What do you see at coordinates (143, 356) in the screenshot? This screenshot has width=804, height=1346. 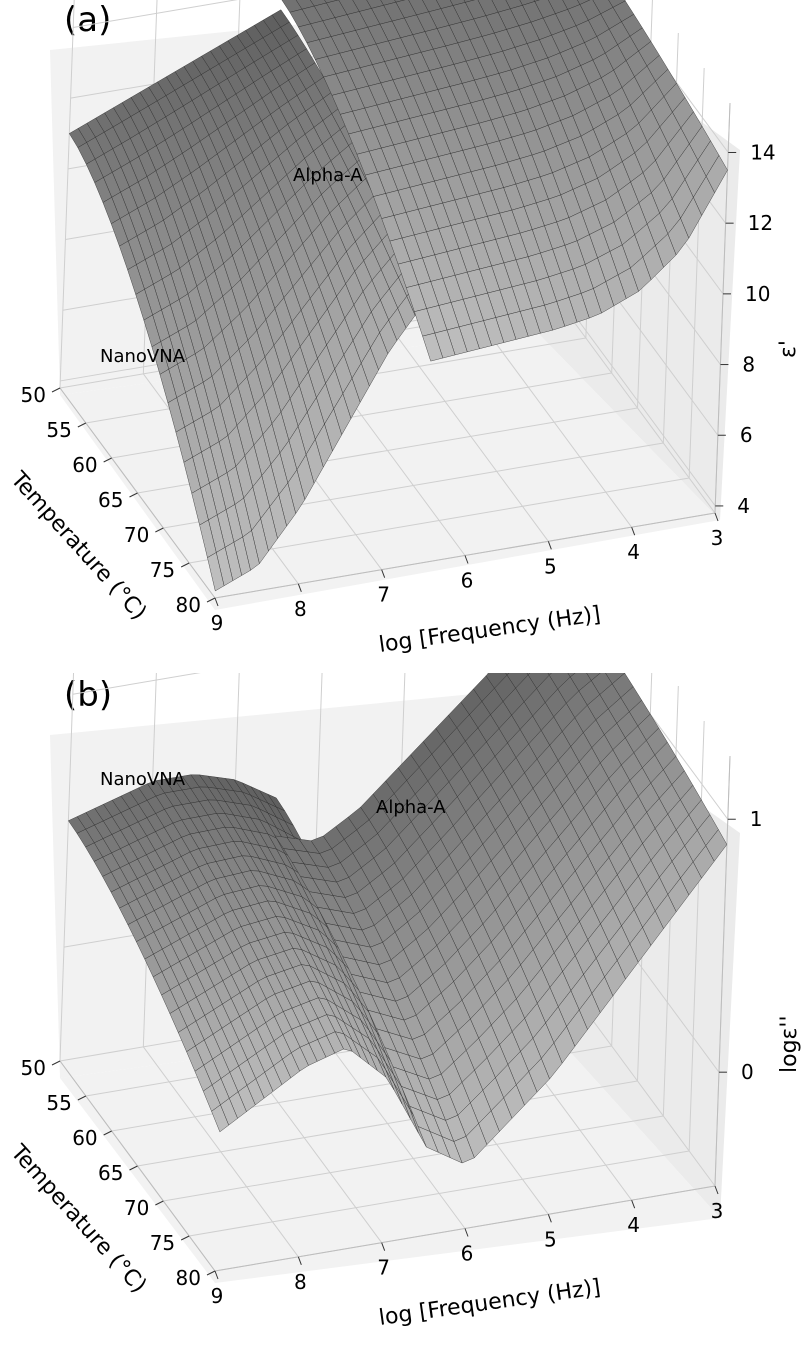 I see `annotation-nanovna-a: NanoVNA` at bounding box center [143, 356].